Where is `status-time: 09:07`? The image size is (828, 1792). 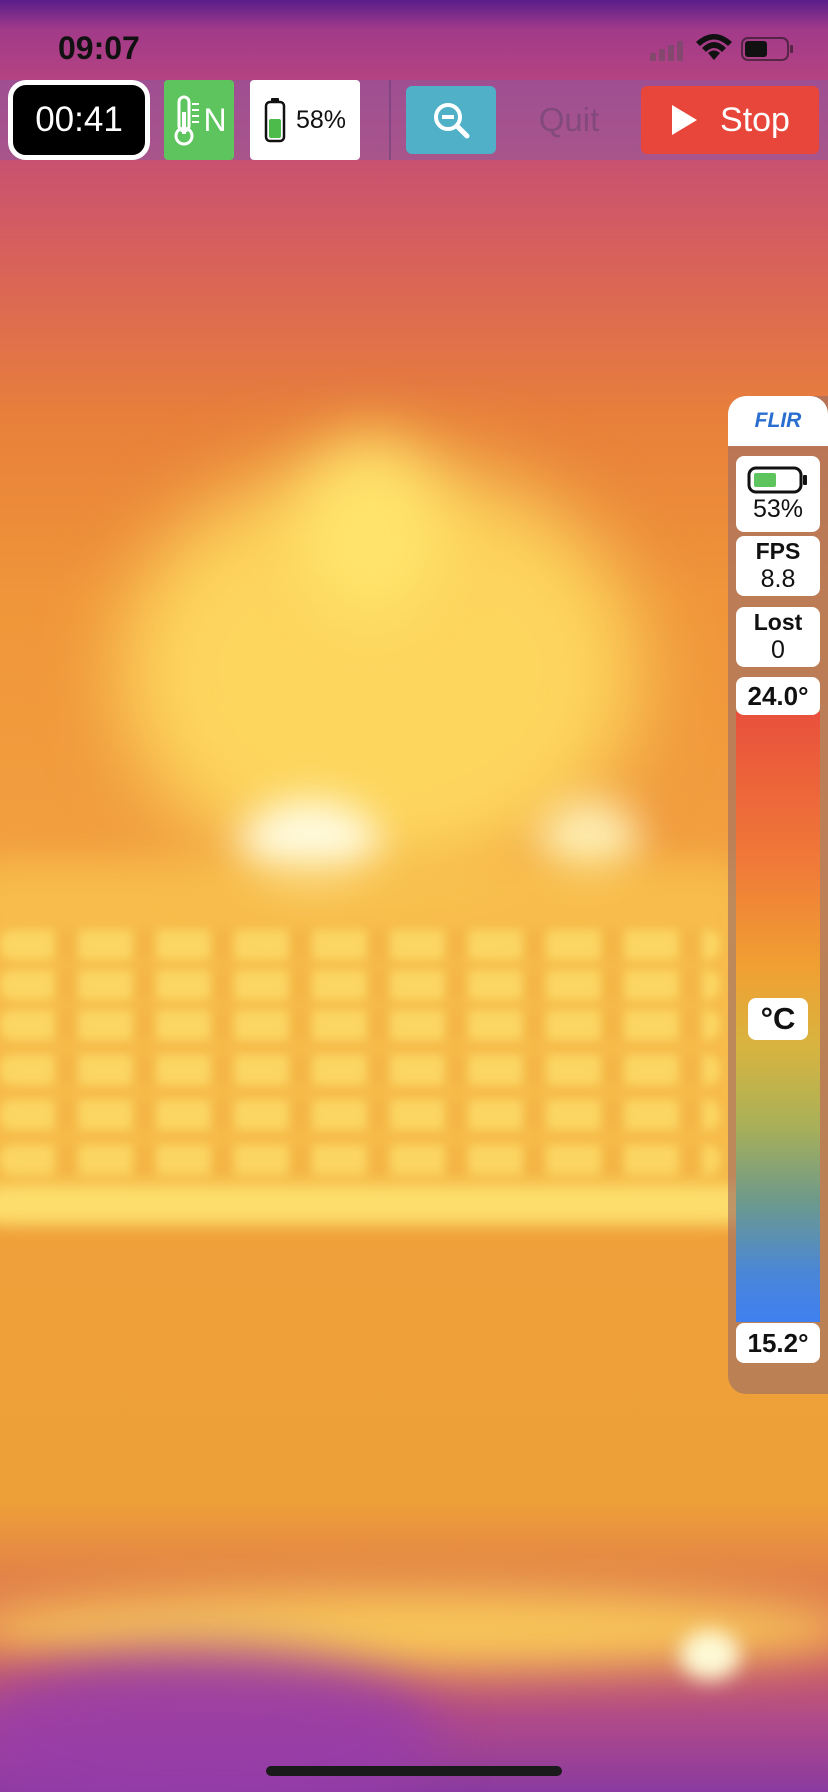 status-time: 09:07 is located at coordinates (99, 48).